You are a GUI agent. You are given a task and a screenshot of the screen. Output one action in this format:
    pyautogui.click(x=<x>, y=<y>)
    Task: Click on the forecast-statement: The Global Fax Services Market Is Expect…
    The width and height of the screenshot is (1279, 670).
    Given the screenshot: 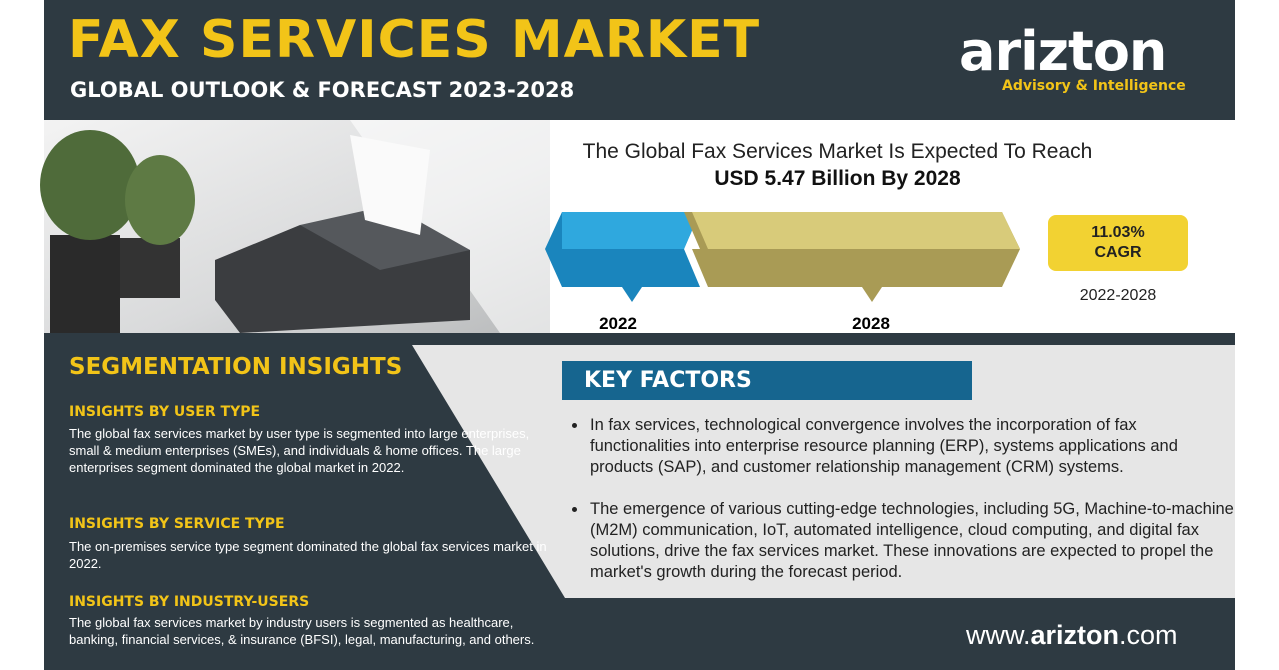 What is the action you would take?
    pyautogui.click(x=837, y=151)
    